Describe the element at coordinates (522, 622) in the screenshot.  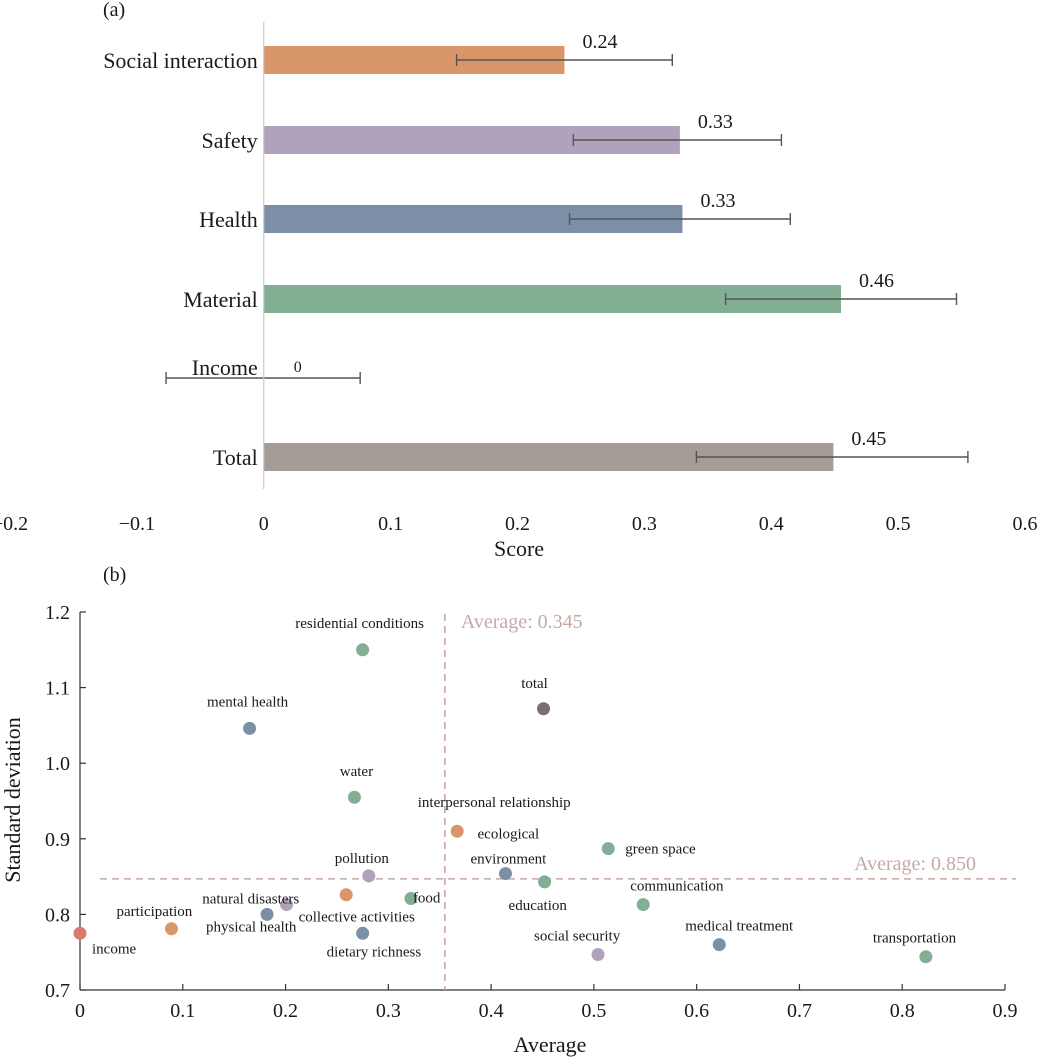
I see `reference-label-vertical: Average: 0.345` at that location.